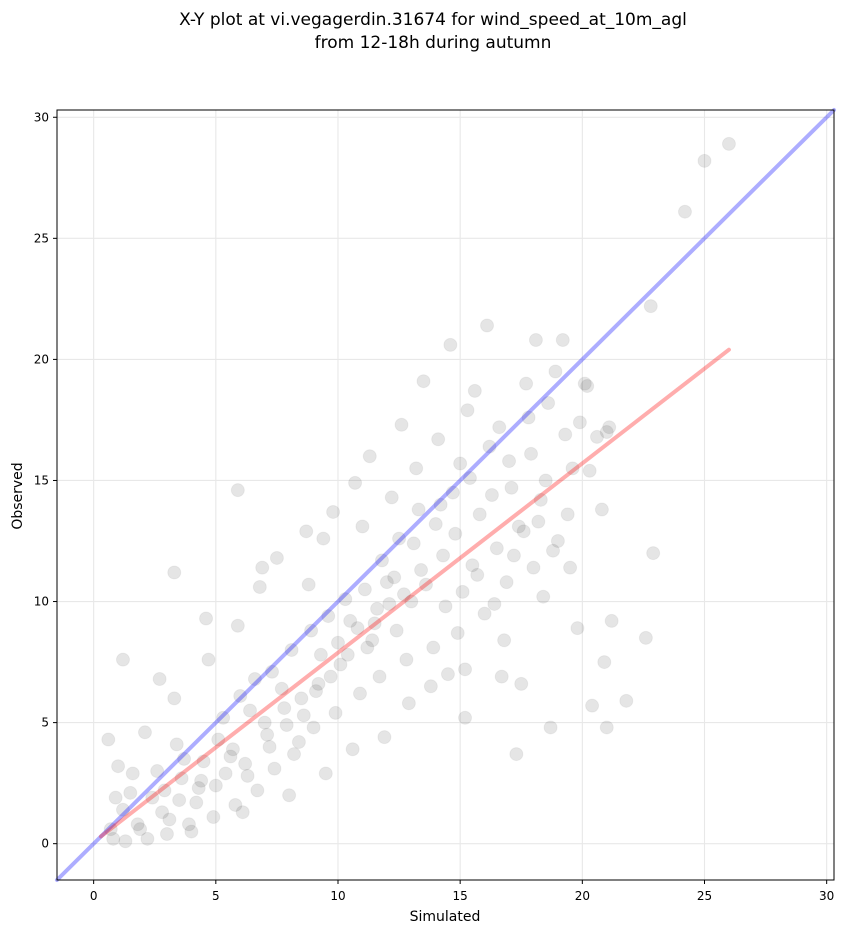 This screenshot has height=934, width=843. What do you see at coordinates (41, 359) in the screenshot?
I see `y-tick-label-20: 20` at bounding box center [41, 359].